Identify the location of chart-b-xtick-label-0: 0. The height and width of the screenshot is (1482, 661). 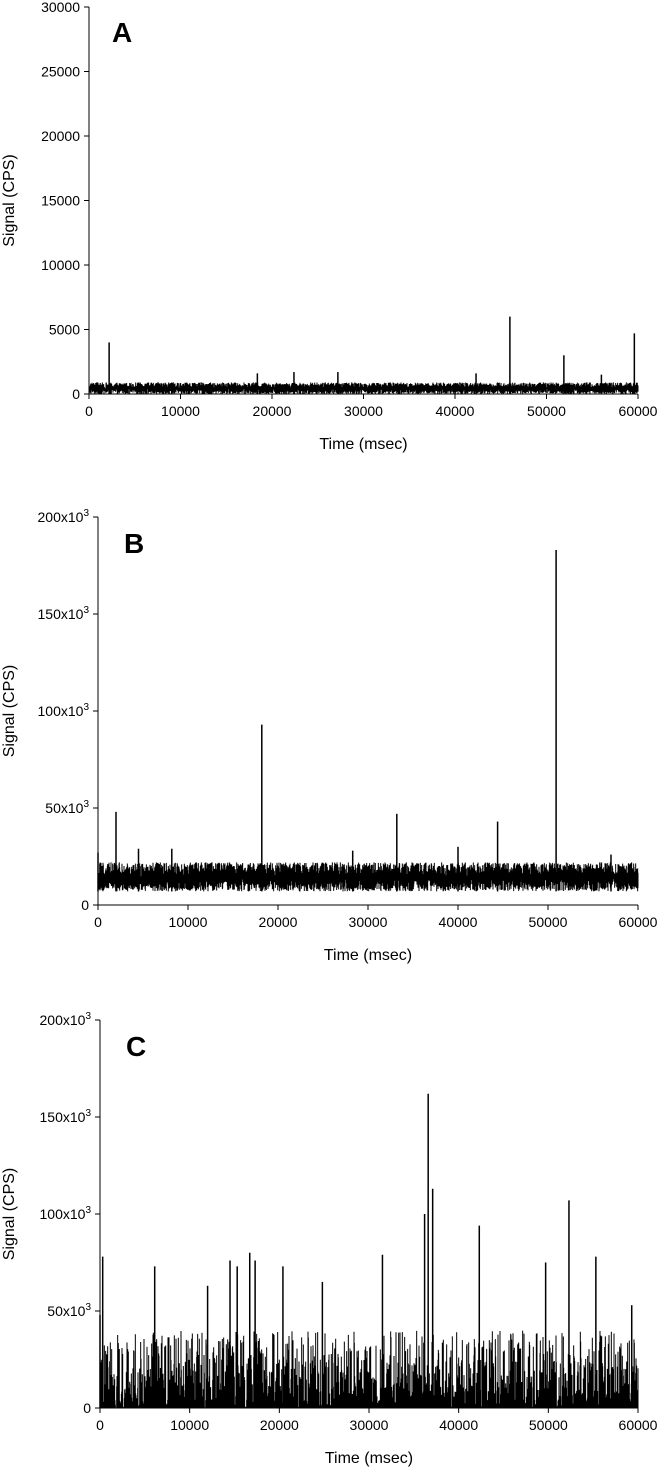
(98, 922).